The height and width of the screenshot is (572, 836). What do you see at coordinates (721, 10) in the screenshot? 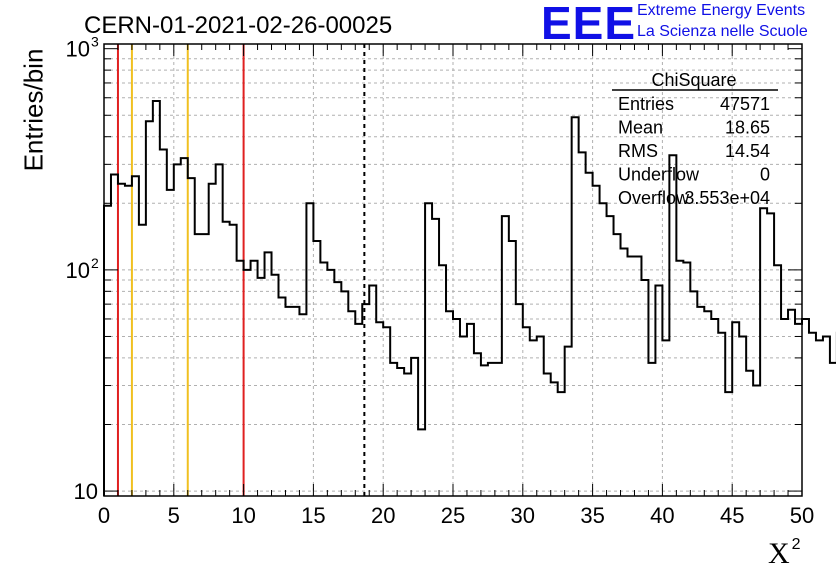
I see `logo-line-1: Extreme Energy Events` at bounding box center [721, 10].